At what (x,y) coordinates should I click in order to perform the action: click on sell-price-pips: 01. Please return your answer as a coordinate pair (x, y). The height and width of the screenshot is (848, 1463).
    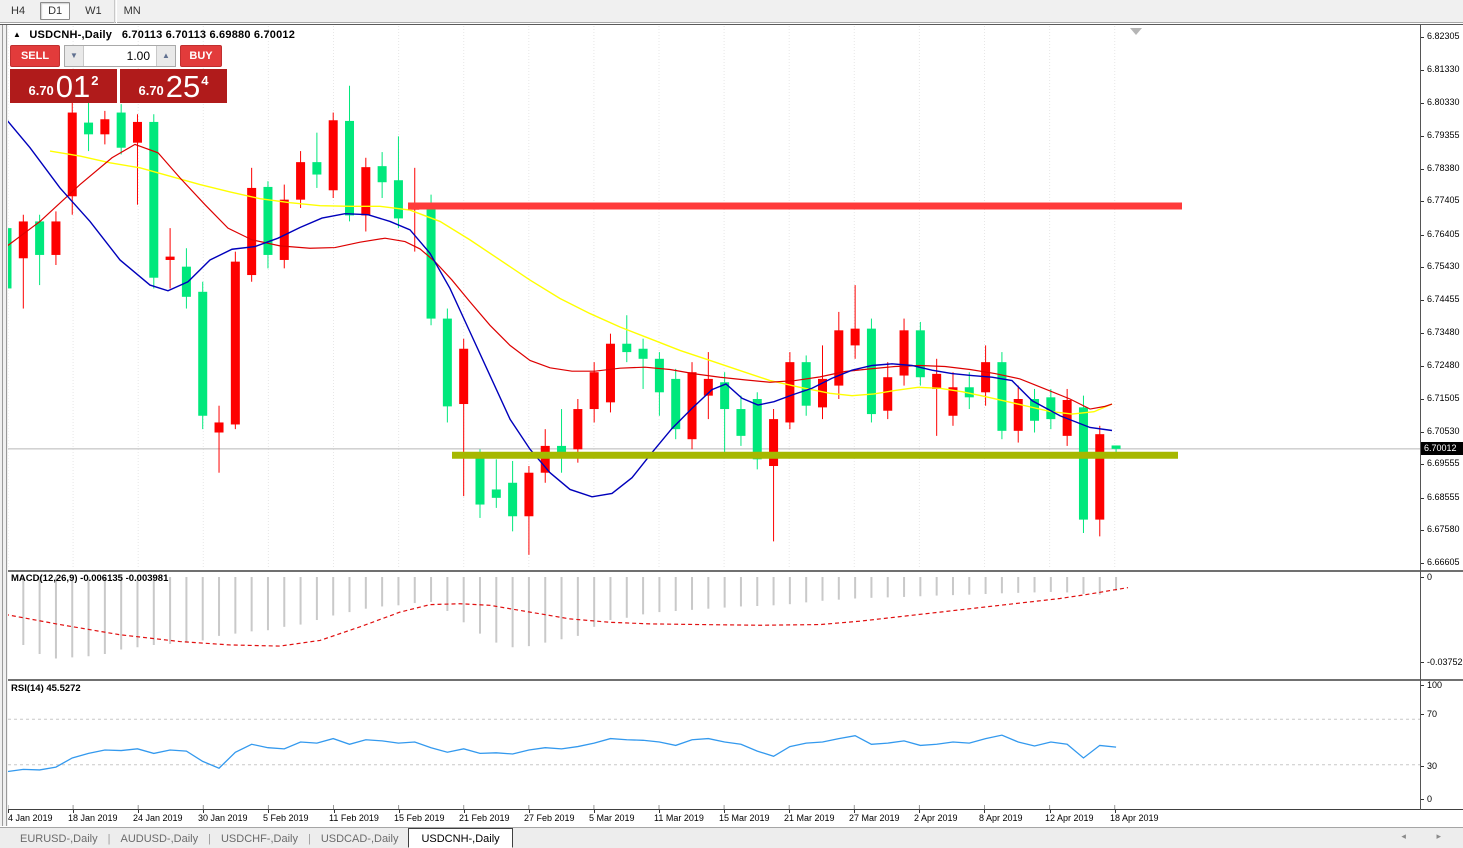
    Looking at the image, I should click on (73, 86).